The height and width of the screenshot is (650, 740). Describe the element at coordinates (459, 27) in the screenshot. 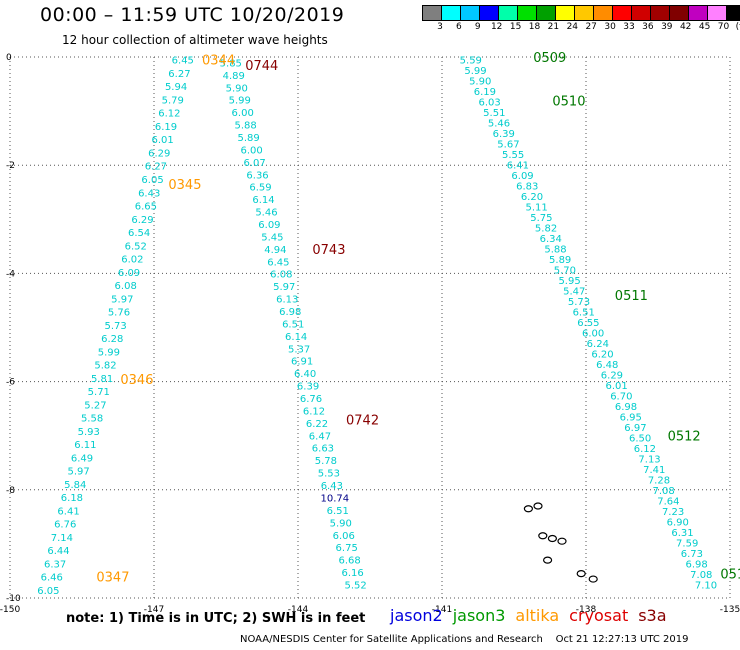

I see `colorbar-label: 6` at that location.